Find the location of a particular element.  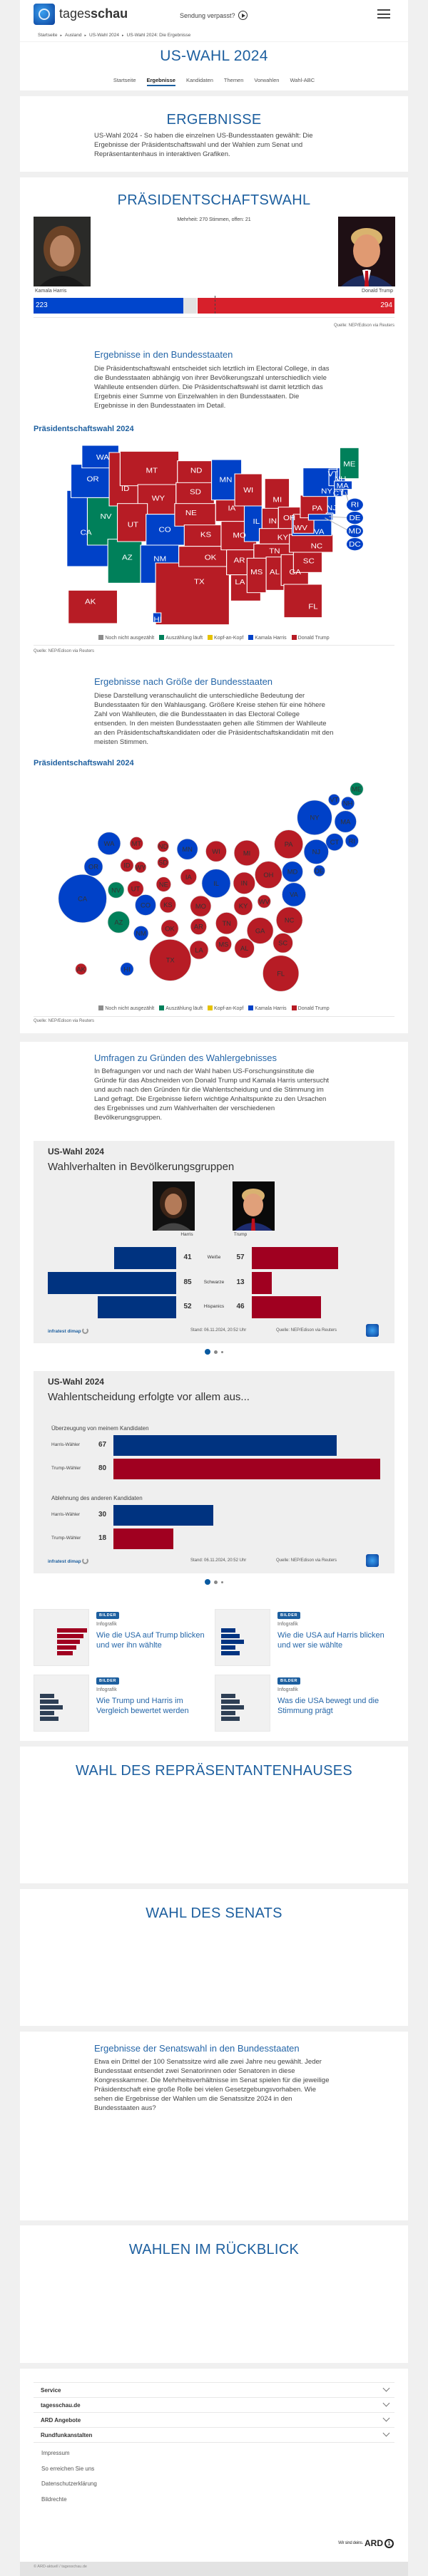

nav-tab-wahl-abc: Wahl-ABC is located at coordinates (302, 80).